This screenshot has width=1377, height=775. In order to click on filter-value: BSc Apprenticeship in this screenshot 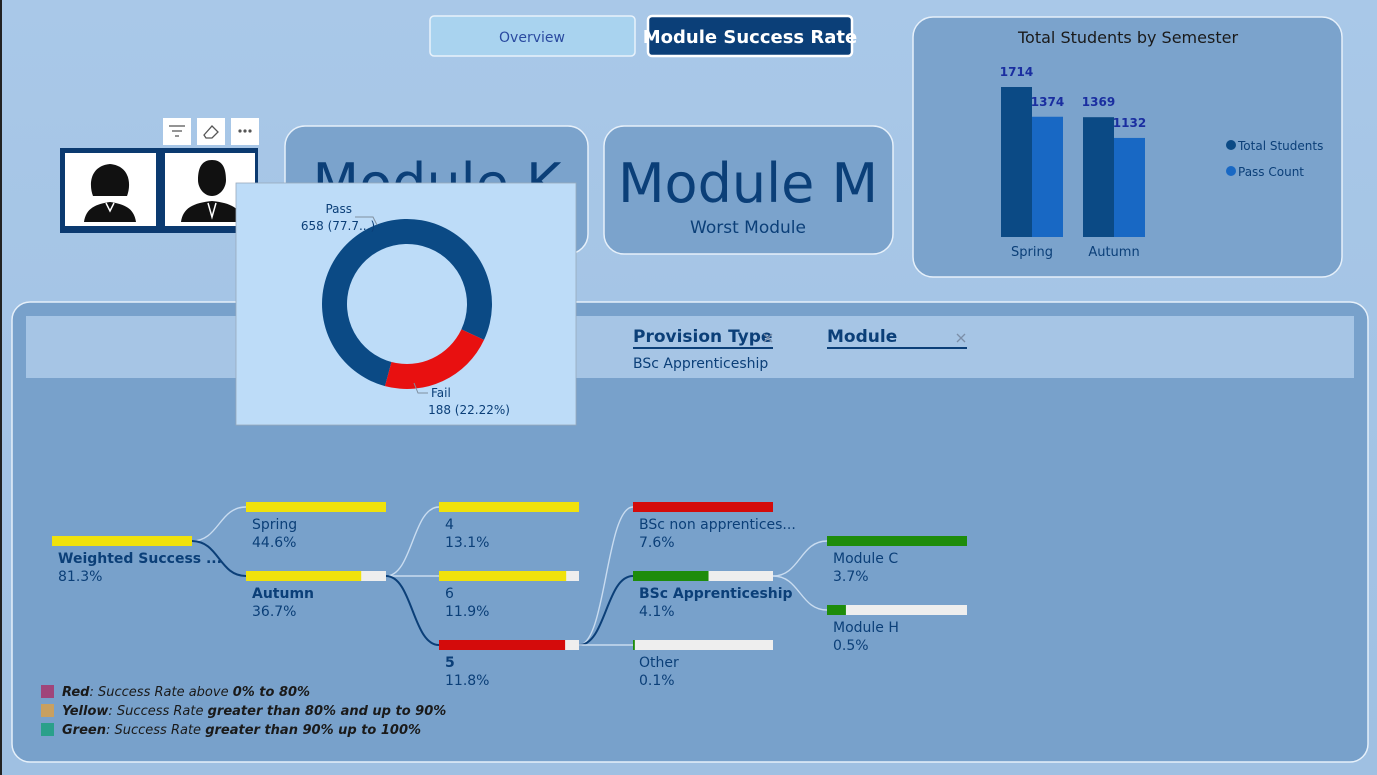, I will do `click(700, 364)`.